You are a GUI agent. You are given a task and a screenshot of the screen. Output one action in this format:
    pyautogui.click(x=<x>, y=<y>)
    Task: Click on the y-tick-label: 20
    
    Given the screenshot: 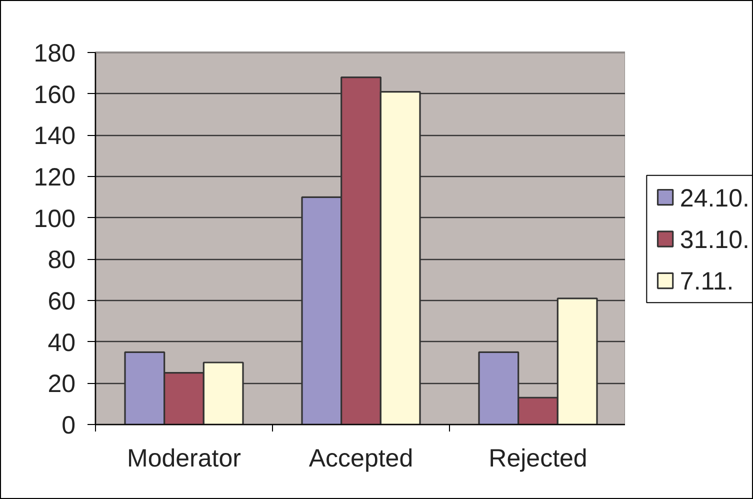 What is the action you would take?
    pyautogui.click(x=62, y=384)
    